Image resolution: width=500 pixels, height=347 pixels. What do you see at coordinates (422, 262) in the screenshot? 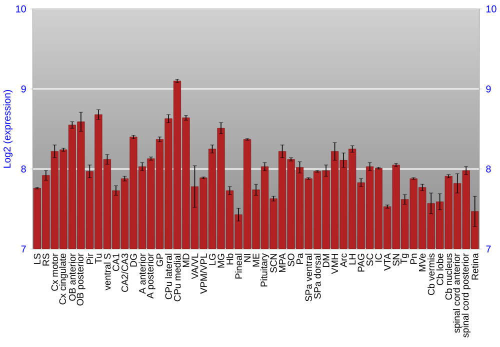
I see `x-tick-label: MVe` at bounding box center [422, 262].